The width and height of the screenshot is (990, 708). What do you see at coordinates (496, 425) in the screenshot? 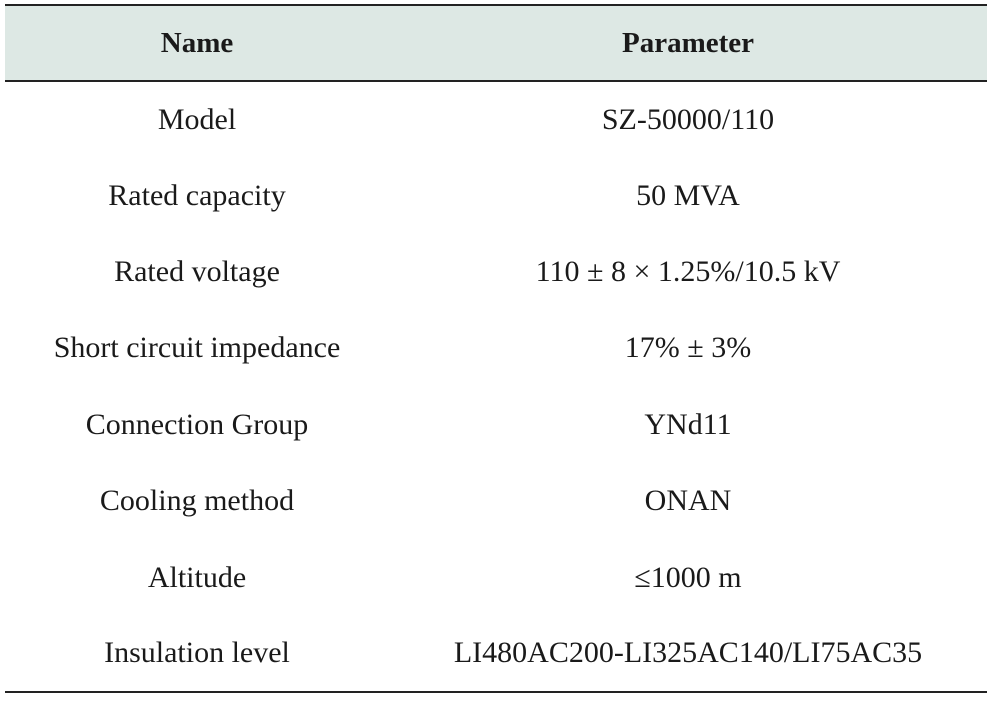
I see `table-row: Connection Group YNd11` at bounding box center [496, 425].